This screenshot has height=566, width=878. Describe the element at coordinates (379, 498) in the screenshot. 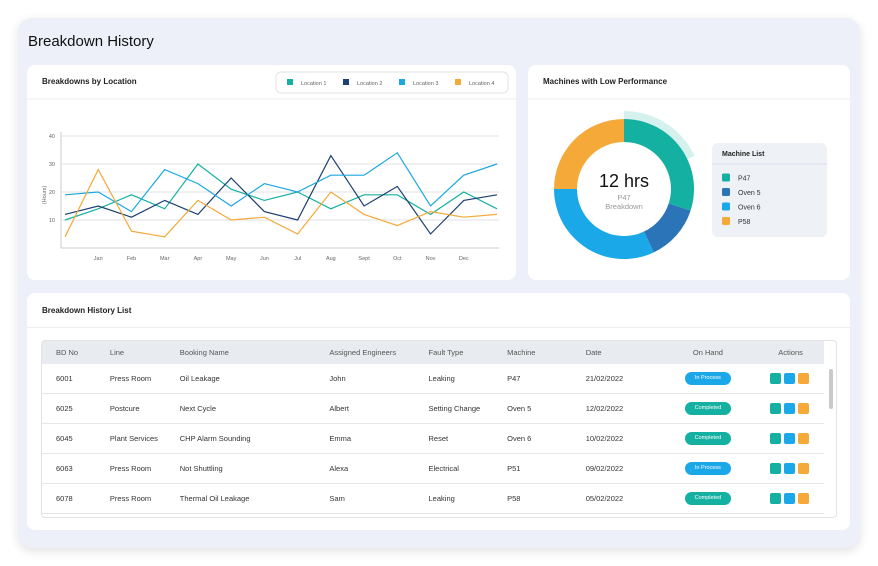

I see `cell: Sam` at that location.